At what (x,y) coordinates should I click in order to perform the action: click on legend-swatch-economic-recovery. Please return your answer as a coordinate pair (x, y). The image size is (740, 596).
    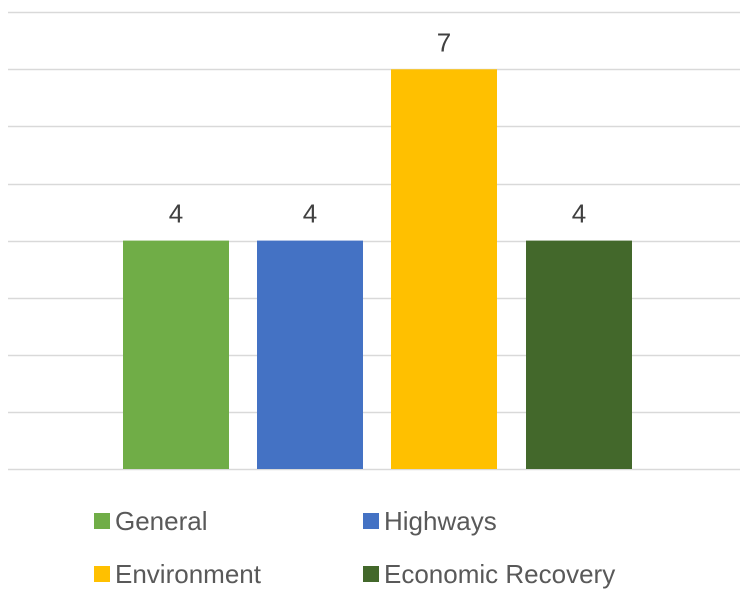
    Looking at the image, I should click on (371, 574).